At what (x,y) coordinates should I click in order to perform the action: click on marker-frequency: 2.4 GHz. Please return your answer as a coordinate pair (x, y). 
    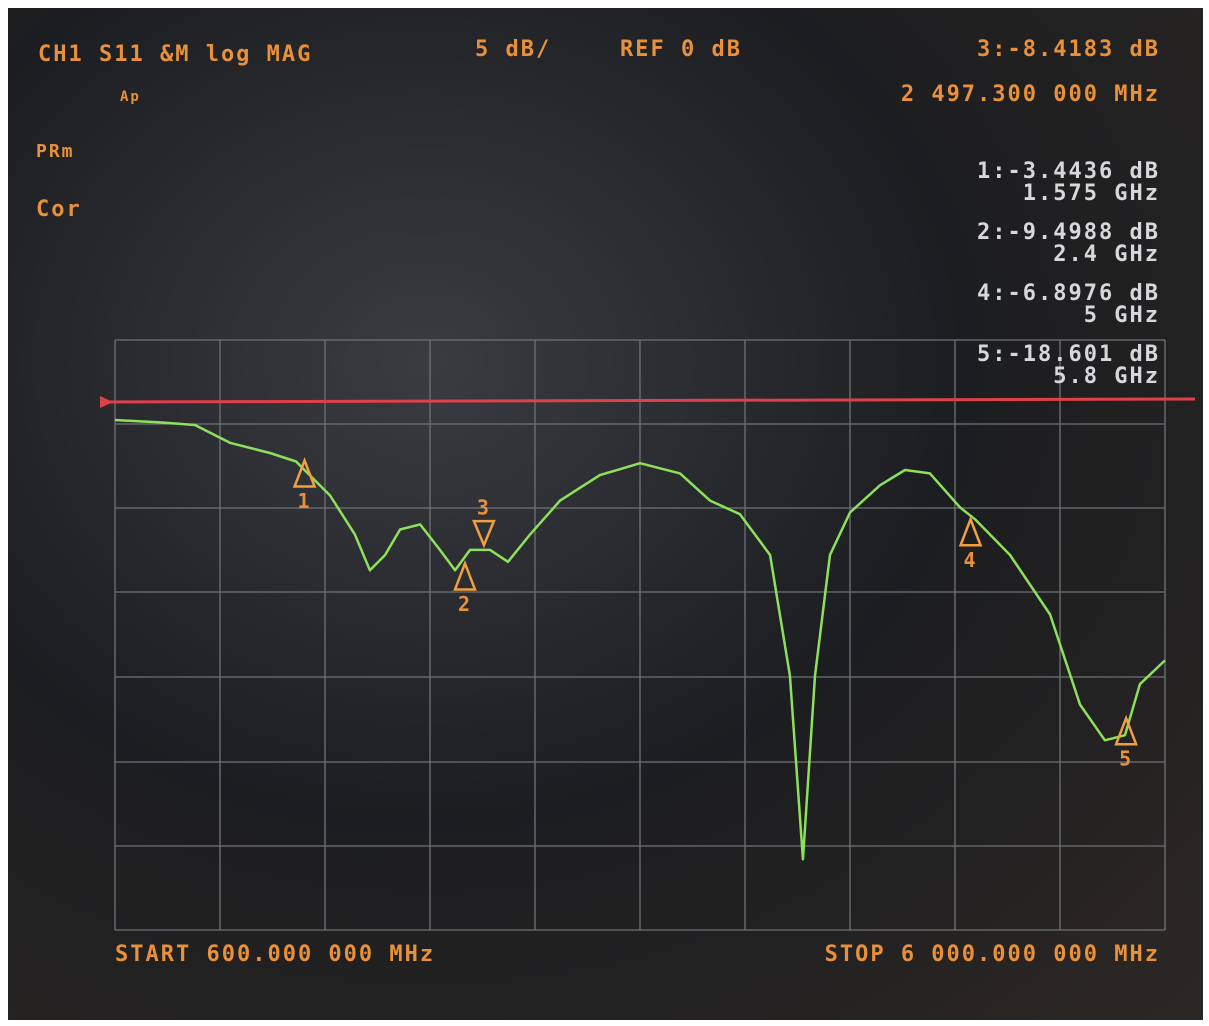
    Looking at the image, I should click on (1106, 254).